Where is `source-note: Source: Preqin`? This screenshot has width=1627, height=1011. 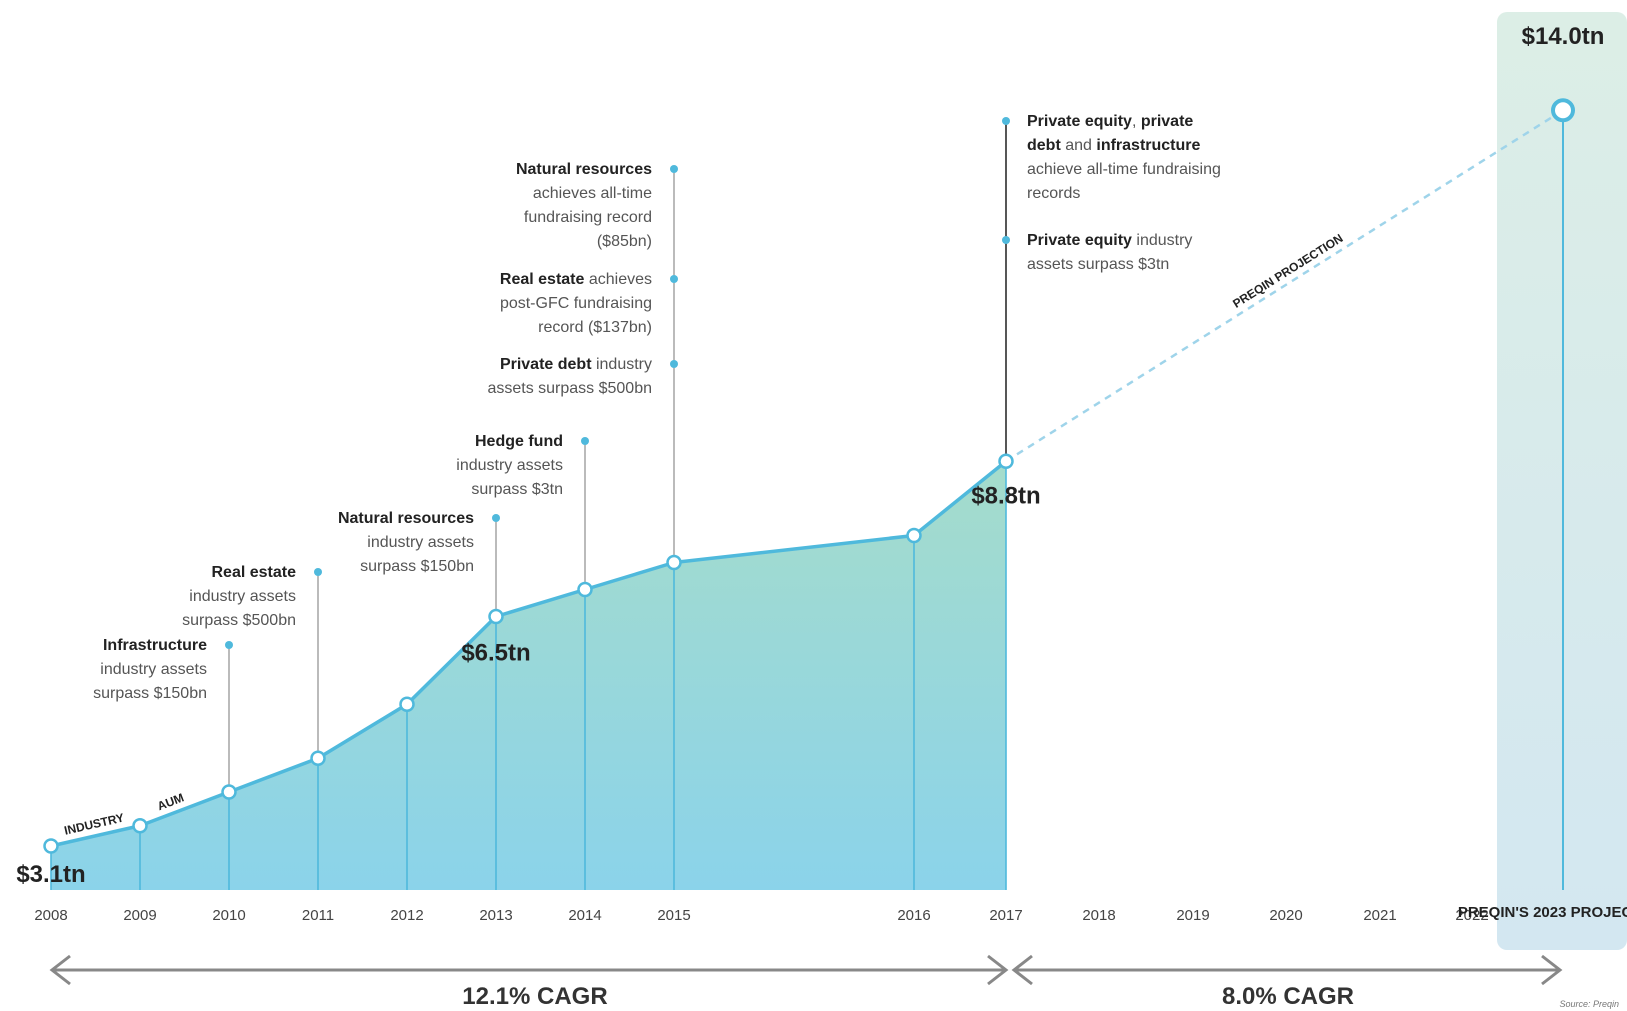
source-note: Source: Preqin is located at coordinates (1589, 1004).